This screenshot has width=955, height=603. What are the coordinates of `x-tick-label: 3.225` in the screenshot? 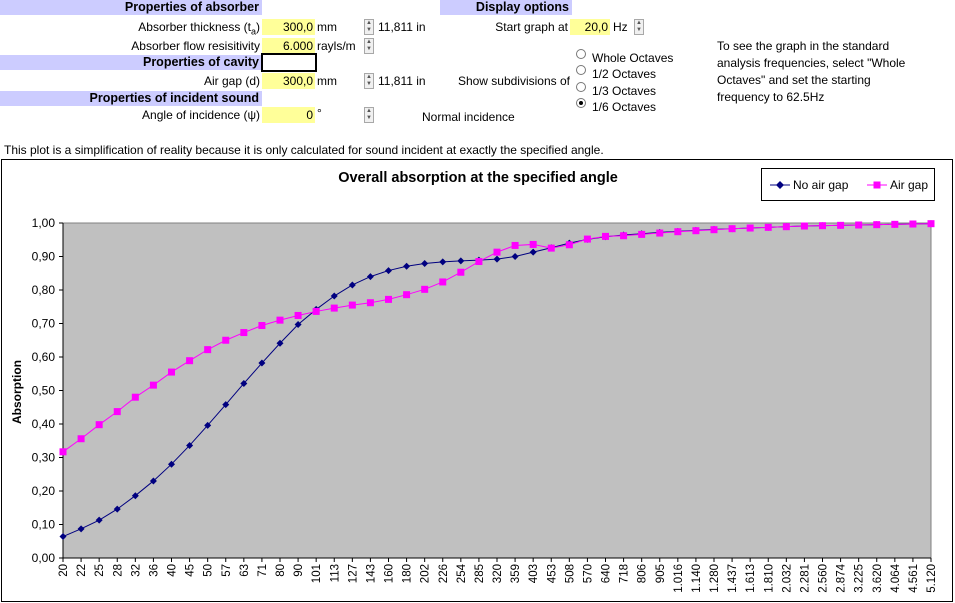 It's located at (860, 578).